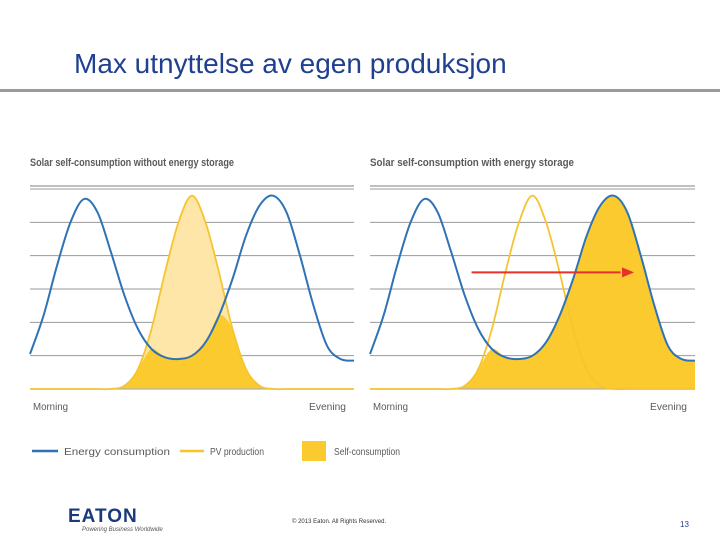 The height and width of the screenshot is (540, 720). Describe the element at coordinates (314, 451) in the screenshot. I see `legend-swatch-box` at that location.